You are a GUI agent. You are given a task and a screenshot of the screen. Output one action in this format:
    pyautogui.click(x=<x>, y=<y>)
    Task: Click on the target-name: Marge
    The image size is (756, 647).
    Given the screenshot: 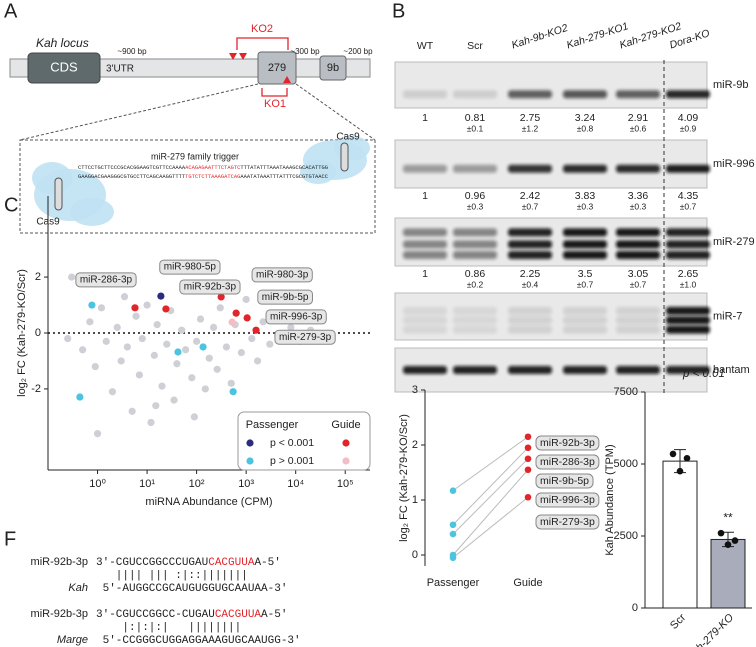 What is the action you would take?
    pyautogui.click(x=72, y=640)
    